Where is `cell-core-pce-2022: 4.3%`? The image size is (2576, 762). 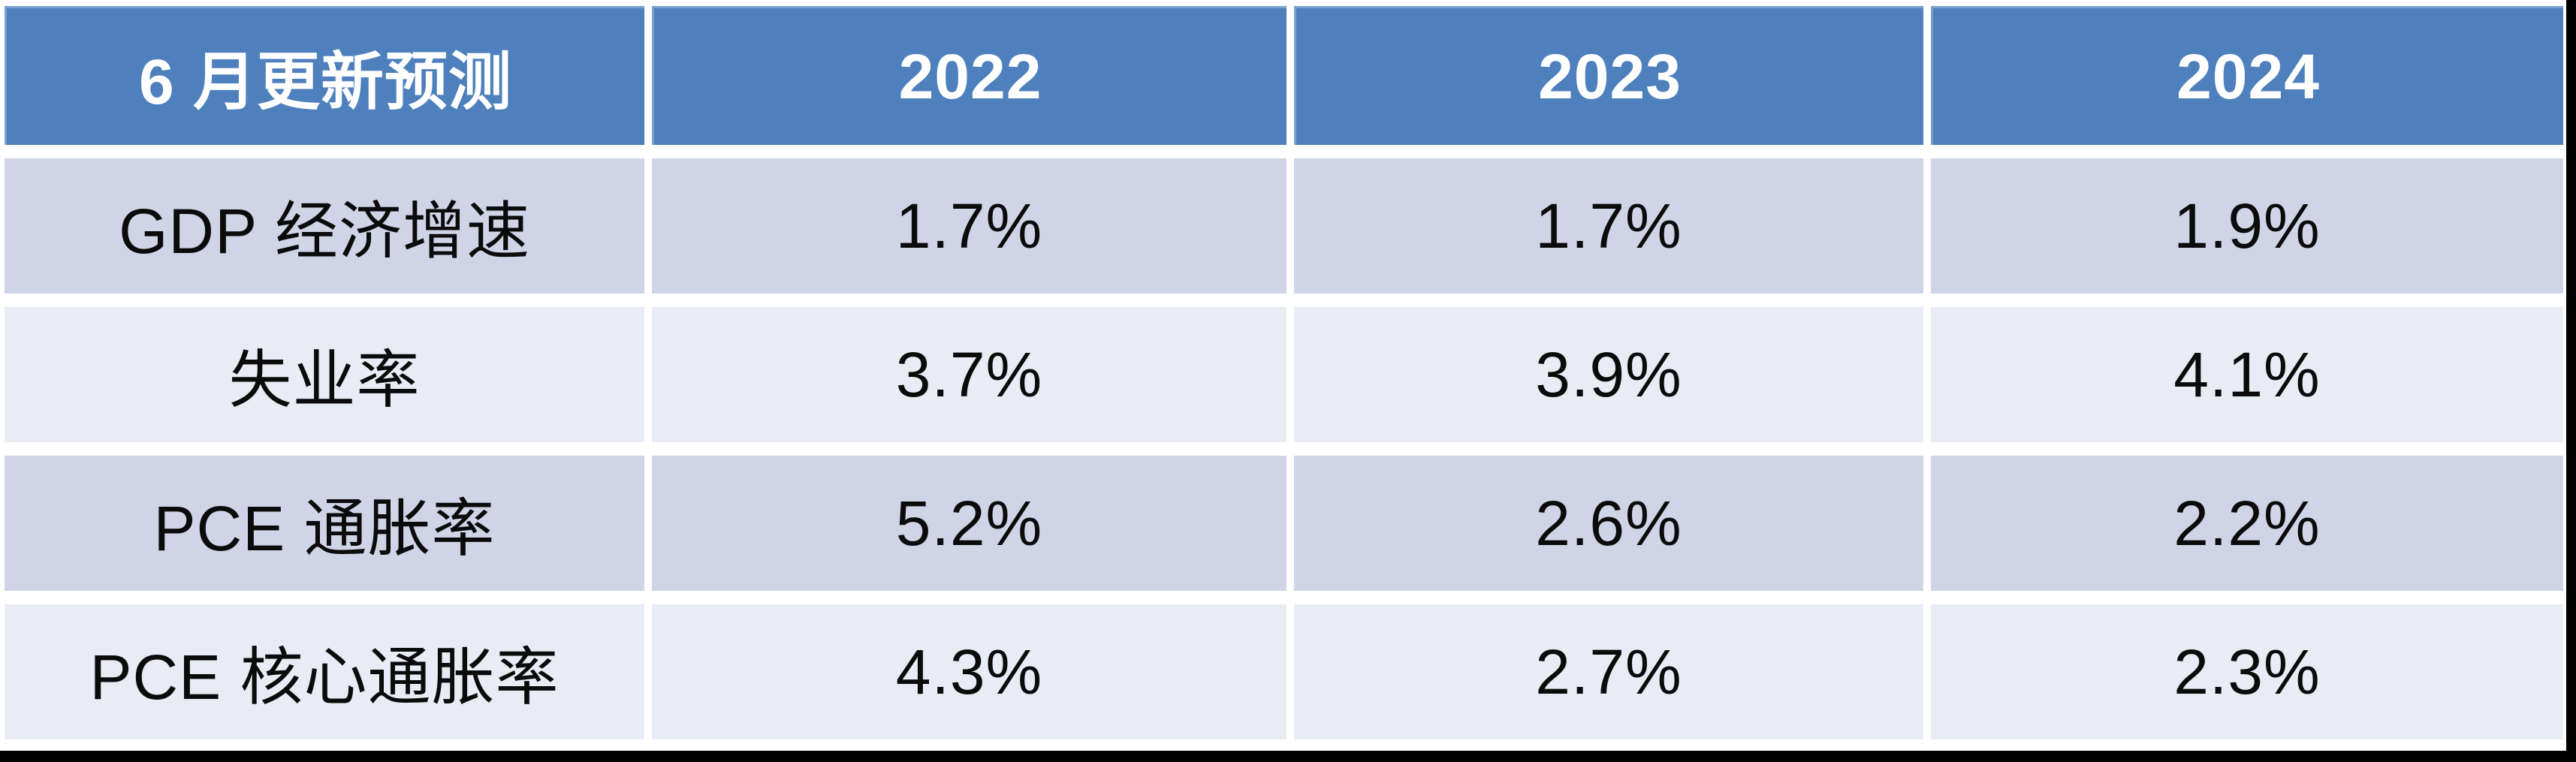 cell-core-pce-2022: 4.3% is located at coordinates (969, 671).